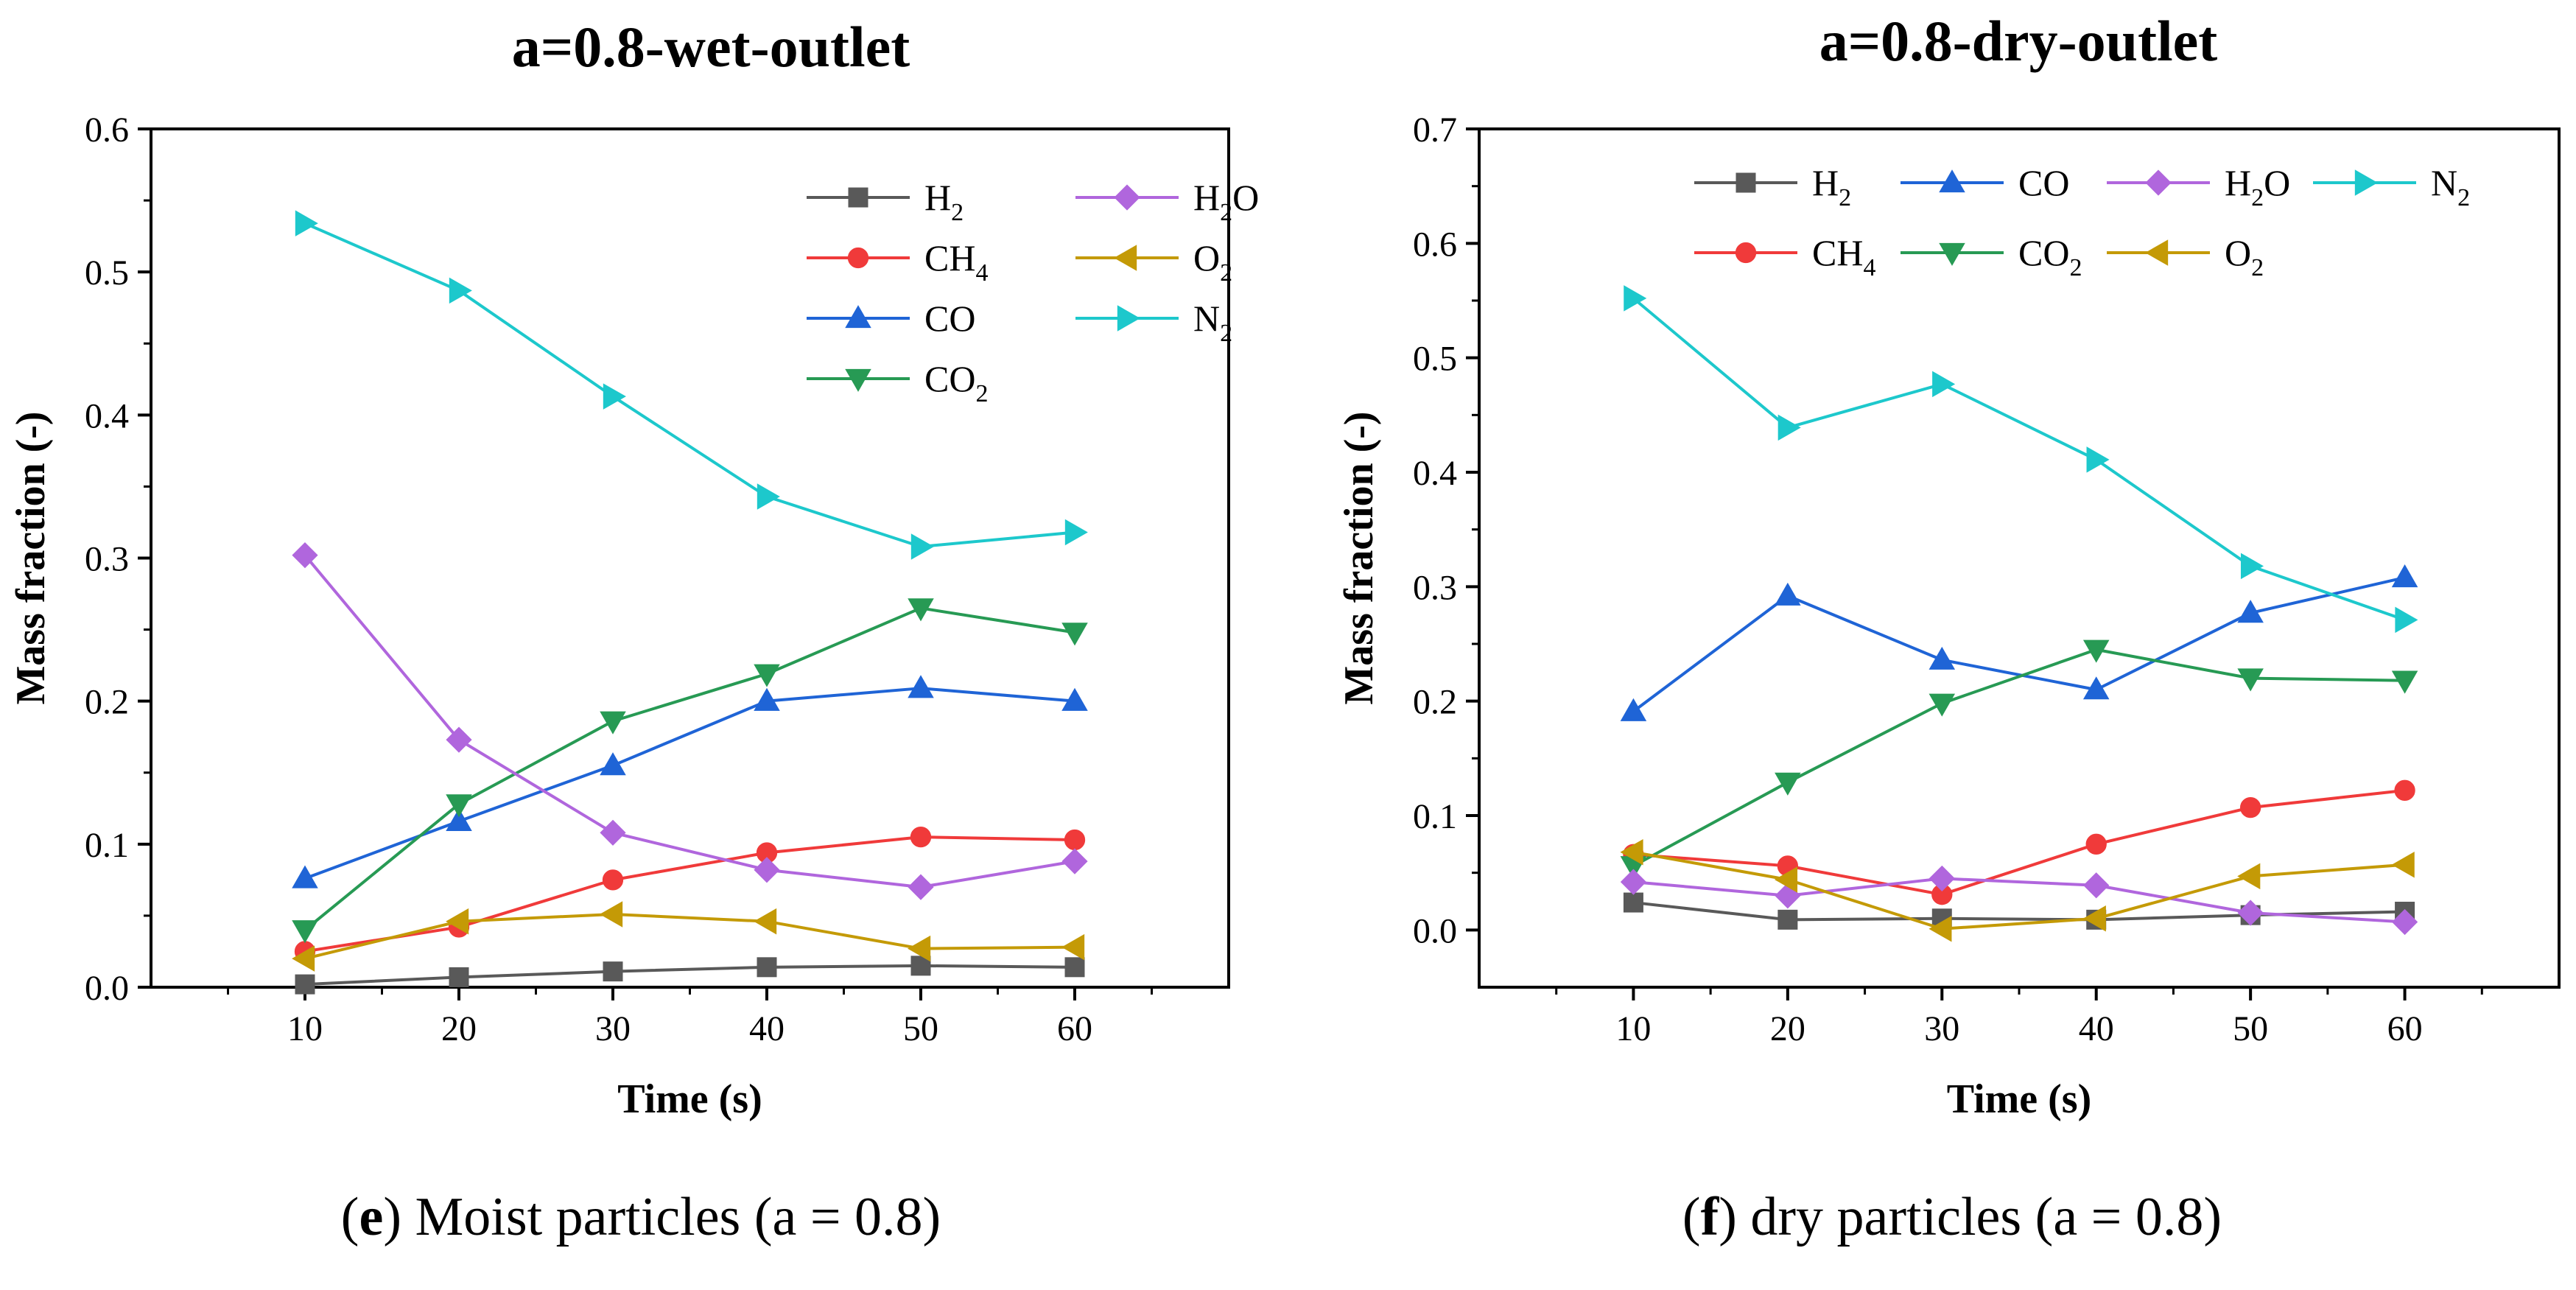  I want to click on y-tick-label: 0.1, so click(1435, 817).